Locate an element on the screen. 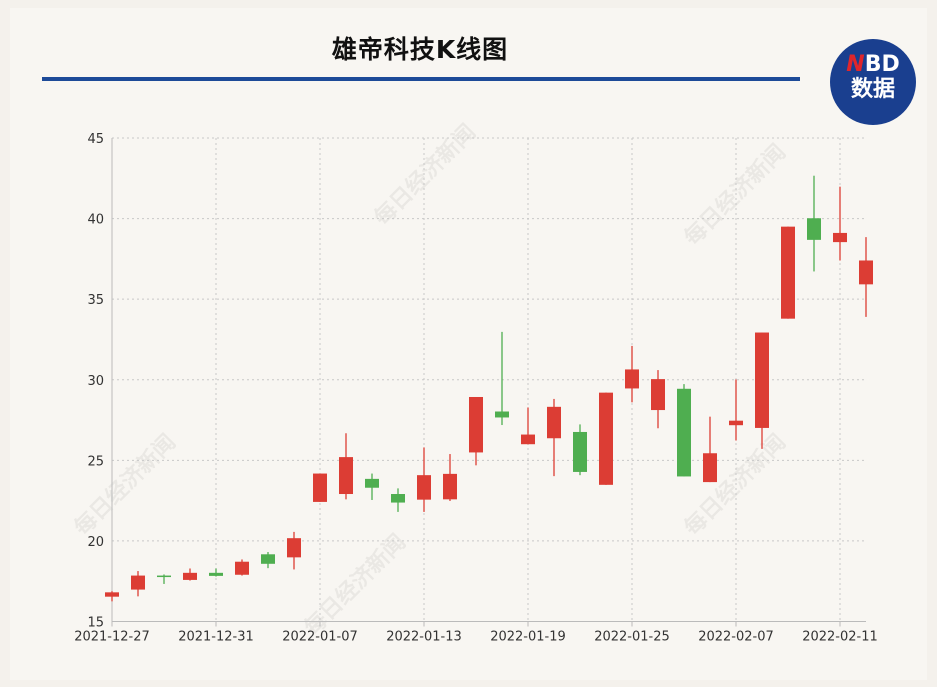 This screenshot has width=937, height=687. logo-text: BD is located at coordinates (882, 64).